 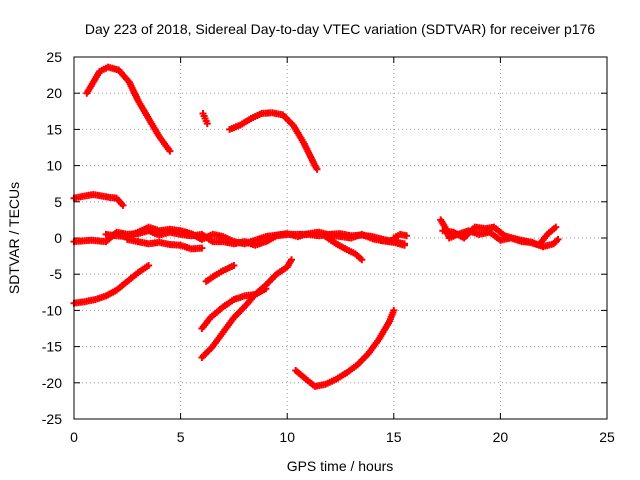 I want to click on series-arc-lower-mid-a, so click(x=220, y=273).